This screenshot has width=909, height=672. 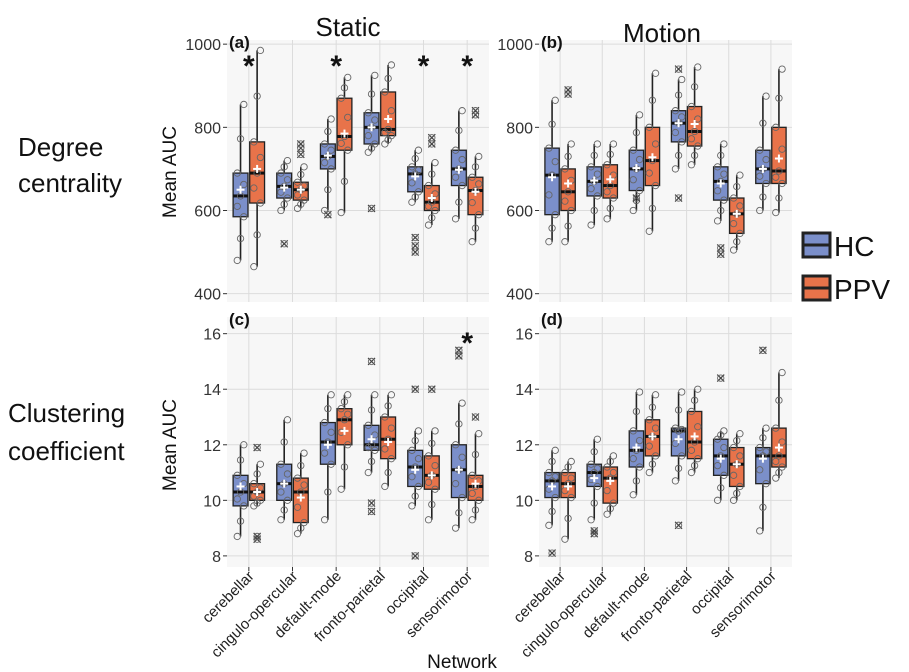 I want to click on y-axis-label-bottom: Mean AUC, so click(x=170, y=445).